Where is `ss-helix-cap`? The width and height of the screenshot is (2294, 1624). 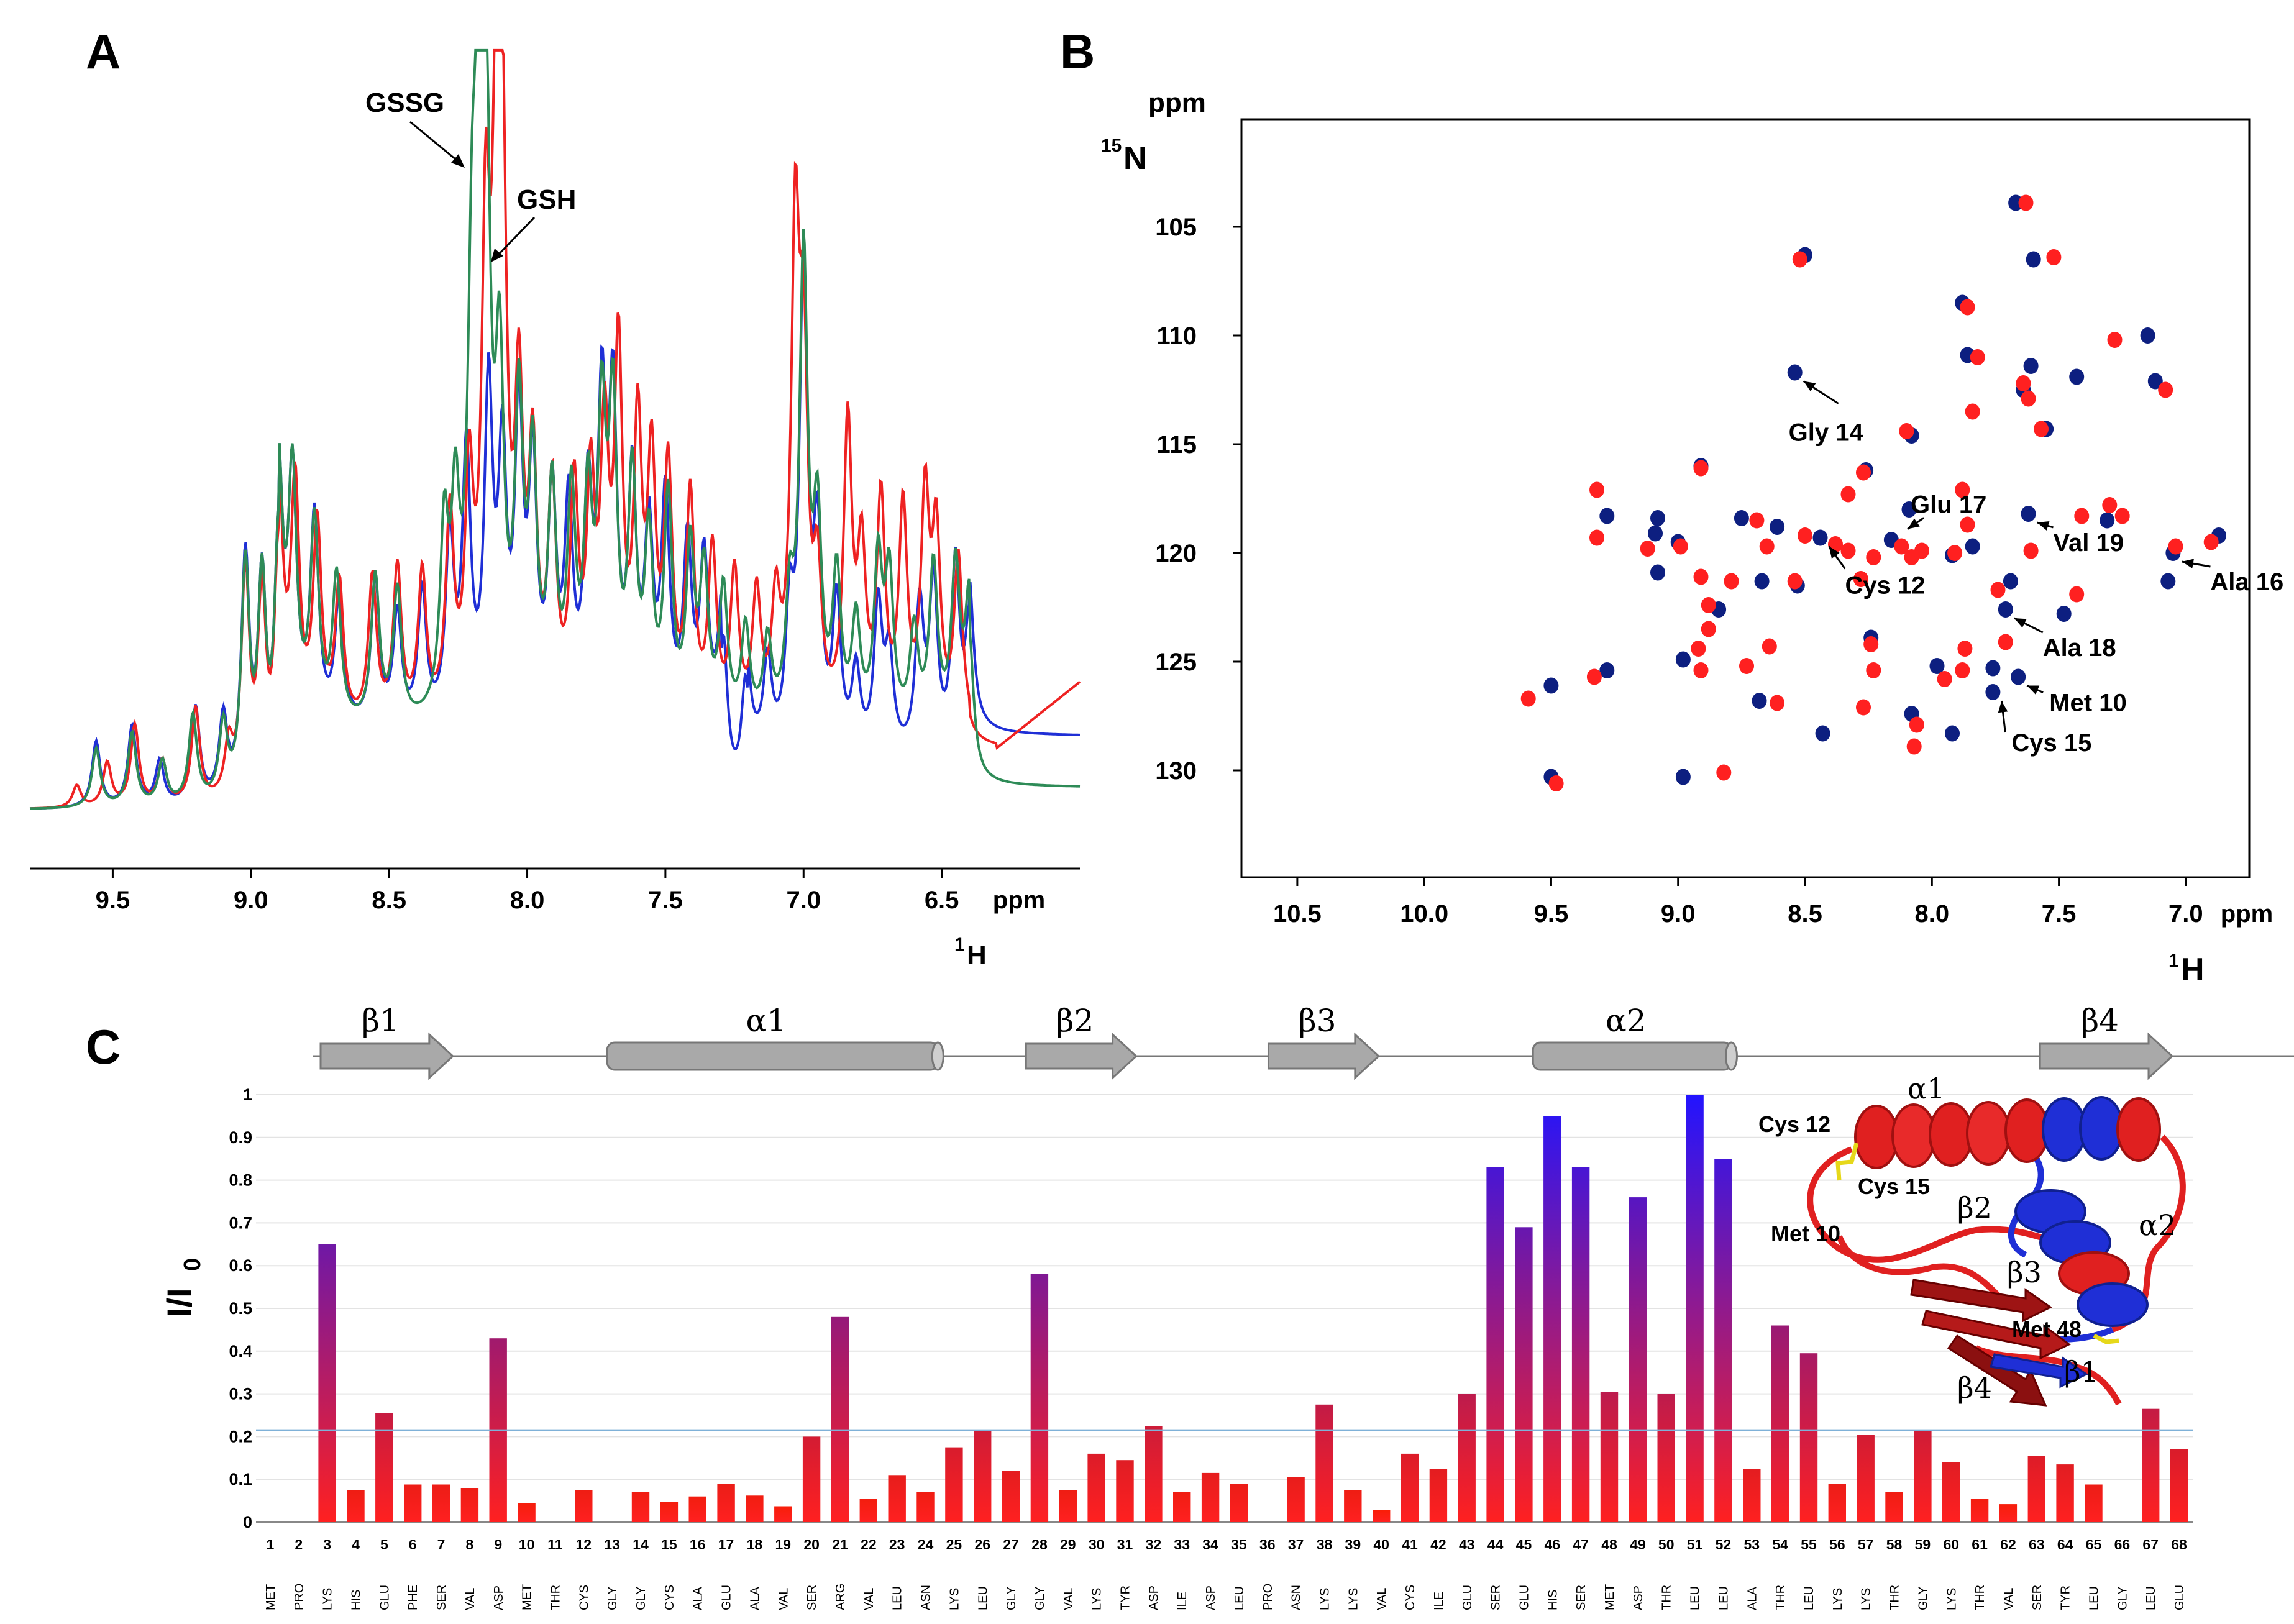 ss-helix-cap is located at coordinates (937, 1056).